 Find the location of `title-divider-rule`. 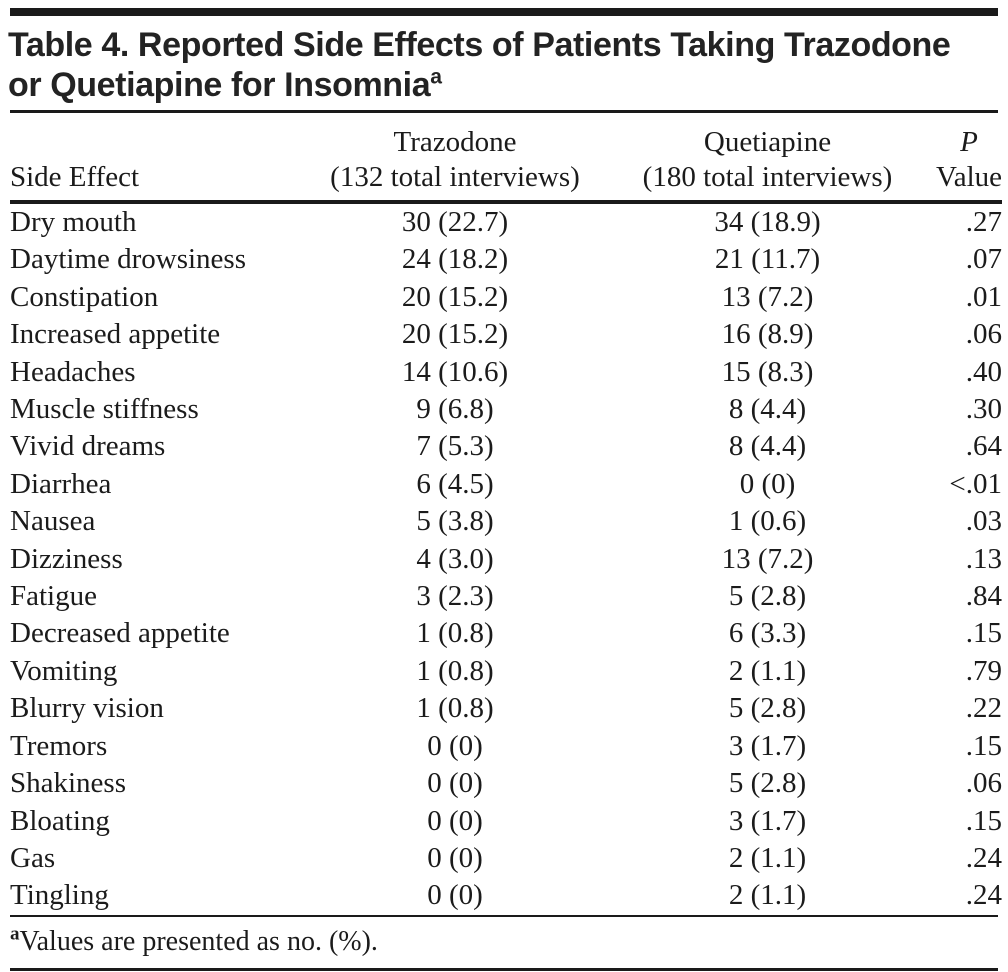

title-divider-rule is located at coordinates (504, 111).